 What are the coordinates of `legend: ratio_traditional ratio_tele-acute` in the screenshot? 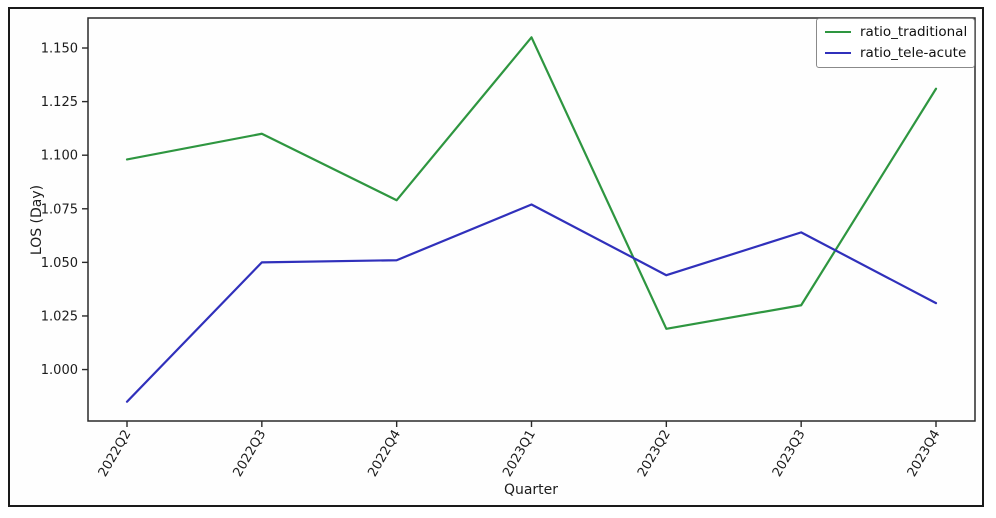 It's located at (895, 43).